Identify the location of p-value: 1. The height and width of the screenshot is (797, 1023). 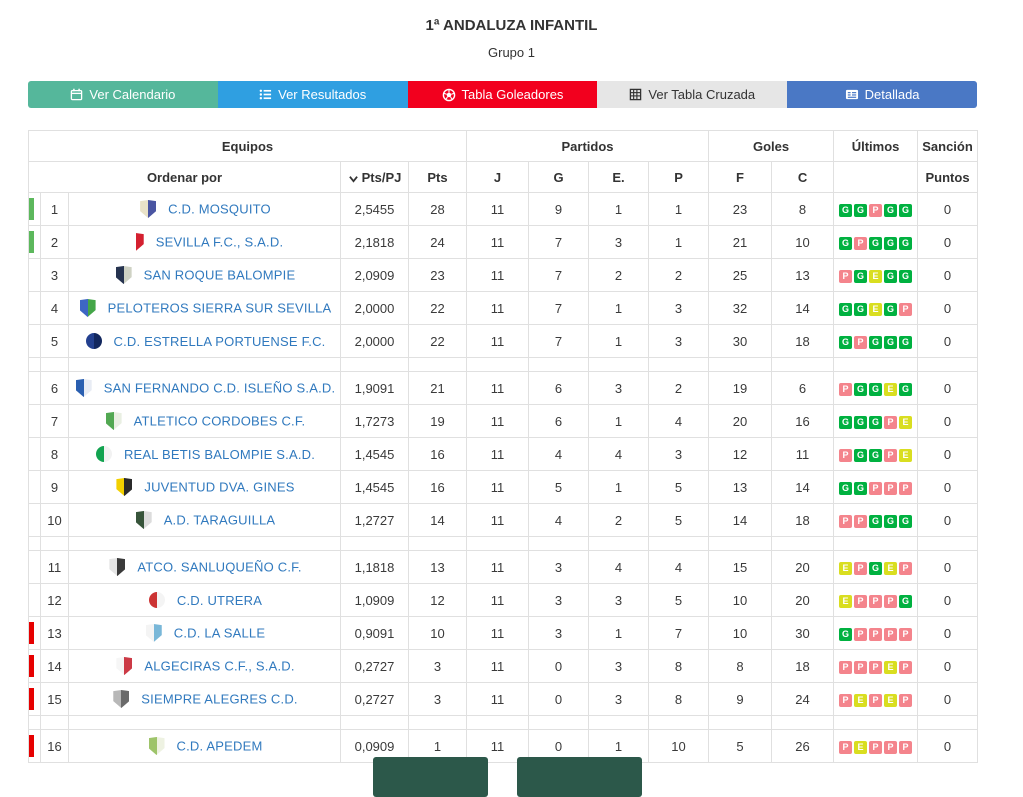
(679, 242).